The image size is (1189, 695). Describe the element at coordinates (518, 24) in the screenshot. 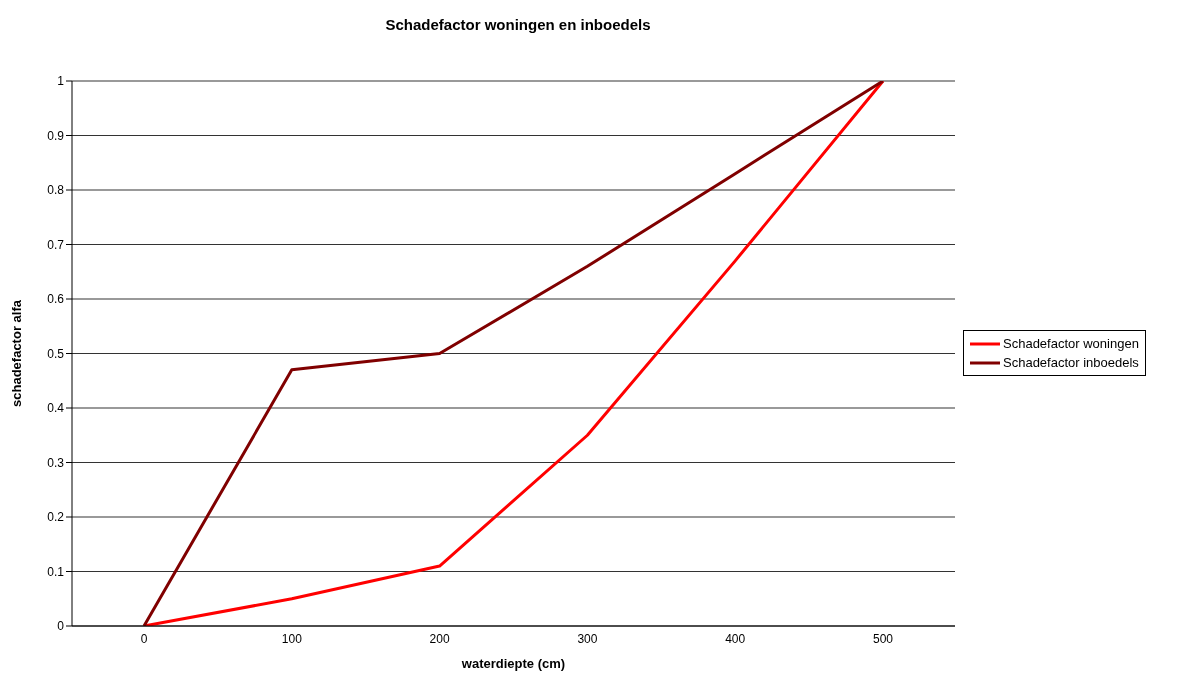

I see `chart-title: Schadefactor woningen en inboedels` at that location.